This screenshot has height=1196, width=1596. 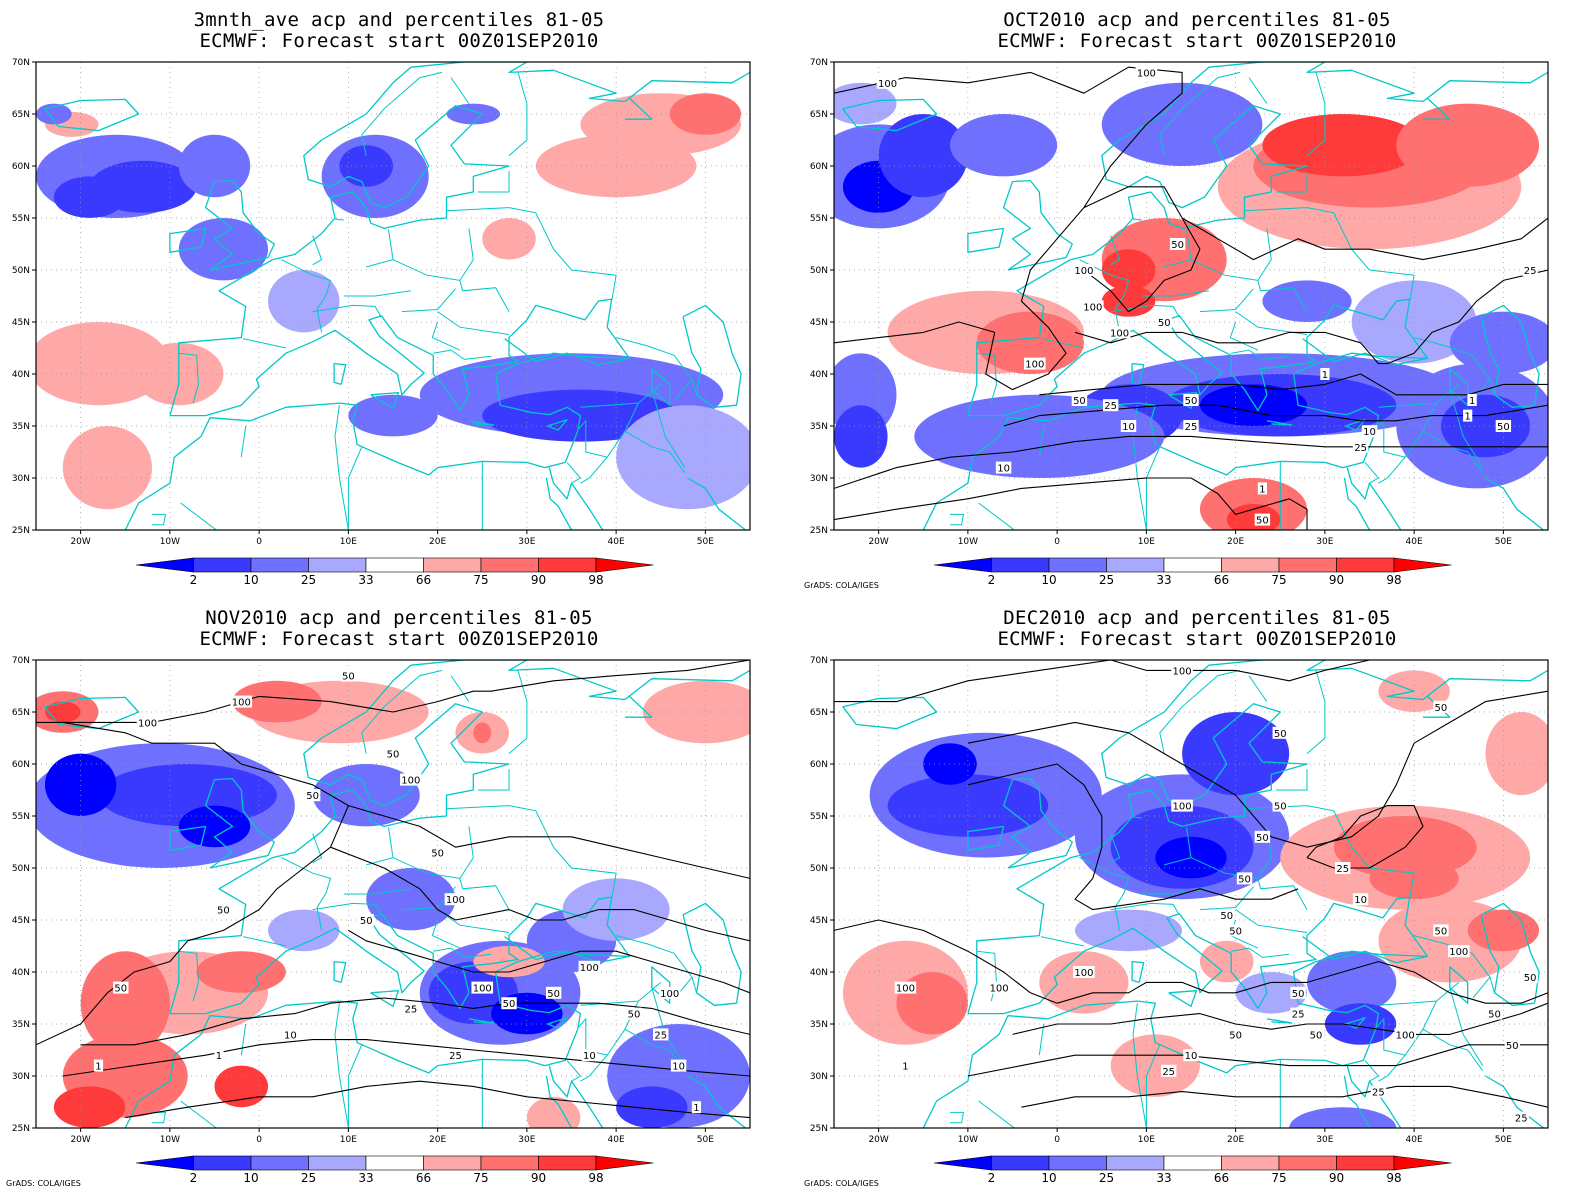 What do you see at coordinates (819, 219) in the screenshot?
I see `y-tick-label: 55N` at bounding box center [819, 219].